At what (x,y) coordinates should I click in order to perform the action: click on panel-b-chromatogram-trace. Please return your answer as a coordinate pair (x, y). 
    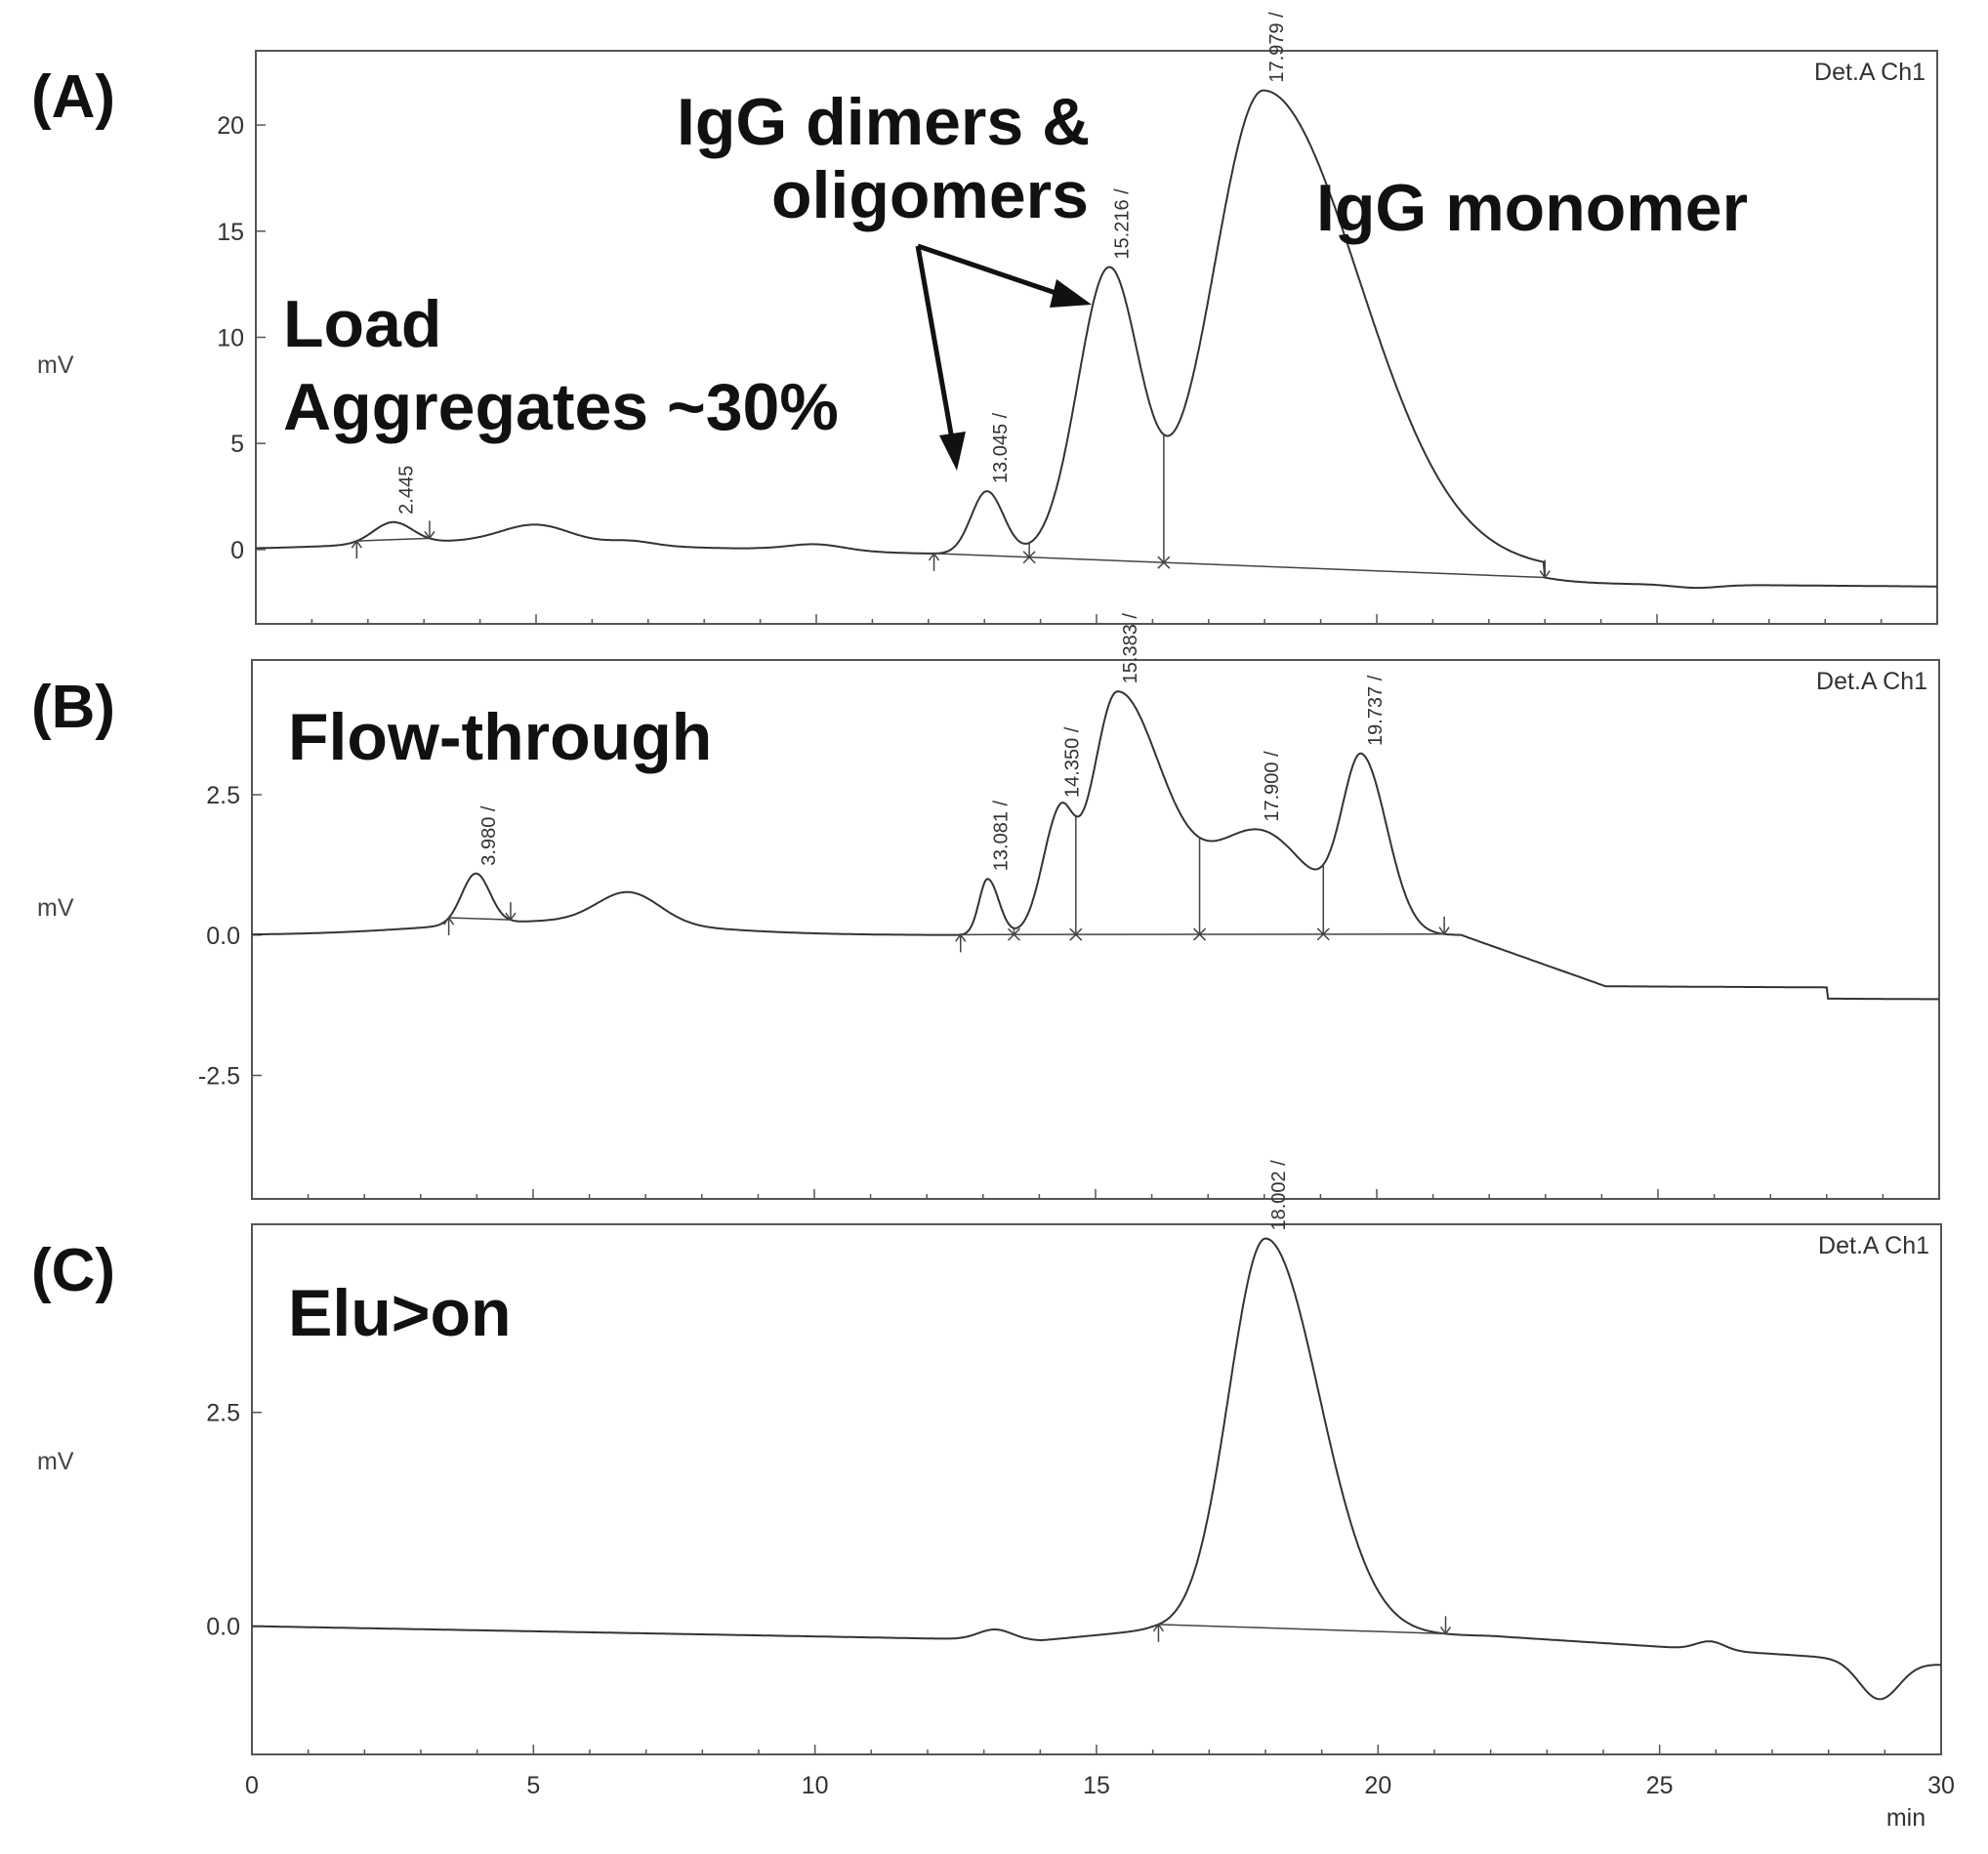
    Looking at the image, I should click on (1095, 845).